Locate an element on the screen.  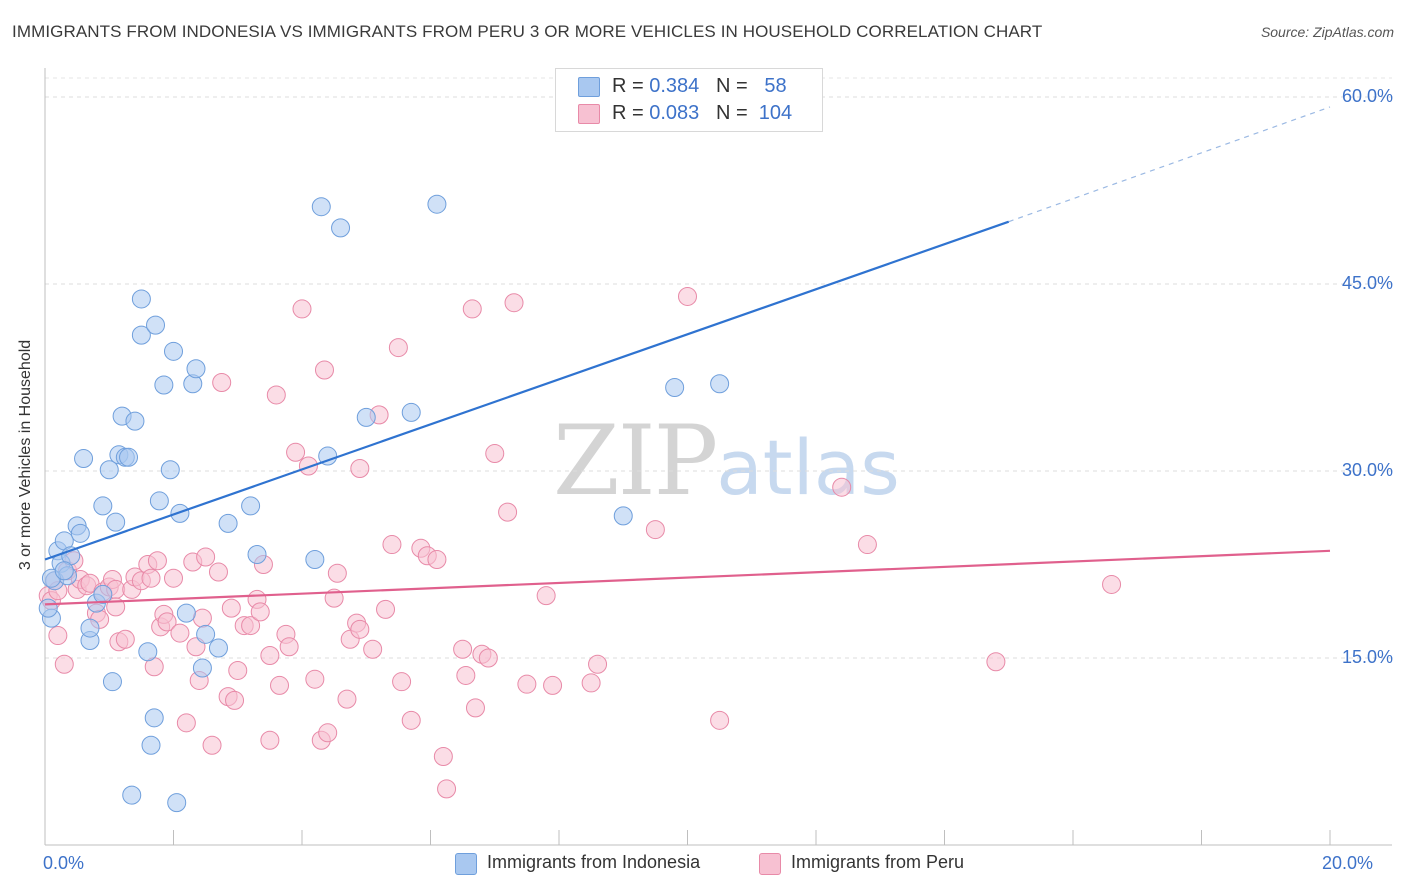
watermark-zip: ZIP is located at coordinates (635, 461).